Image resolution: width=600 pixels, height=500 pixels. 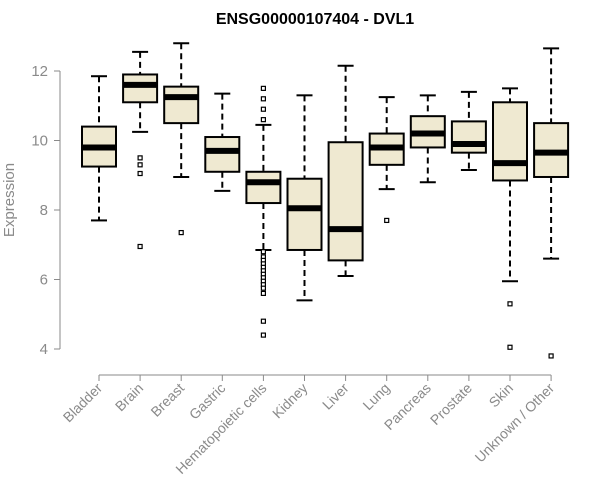 I want to click on box-bladder, so click(x=99, y=148).